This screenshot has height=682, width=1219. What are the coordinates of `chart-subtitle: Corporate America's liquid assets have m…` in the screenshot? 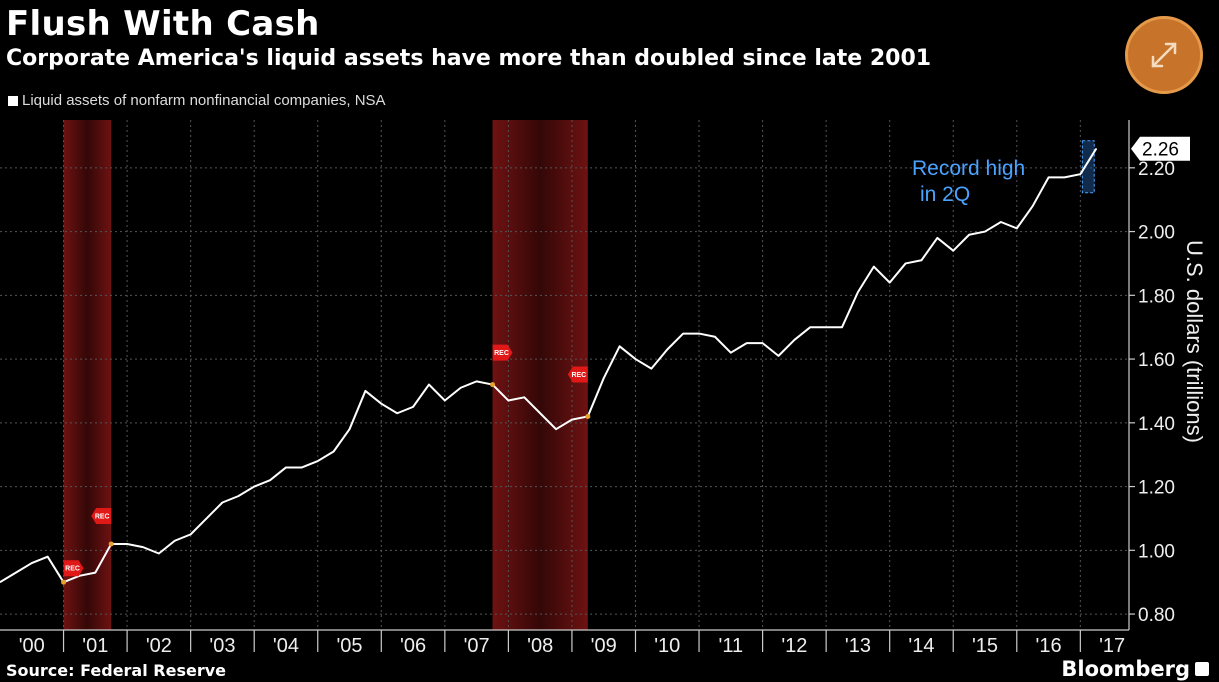 It's located at (469, 58).